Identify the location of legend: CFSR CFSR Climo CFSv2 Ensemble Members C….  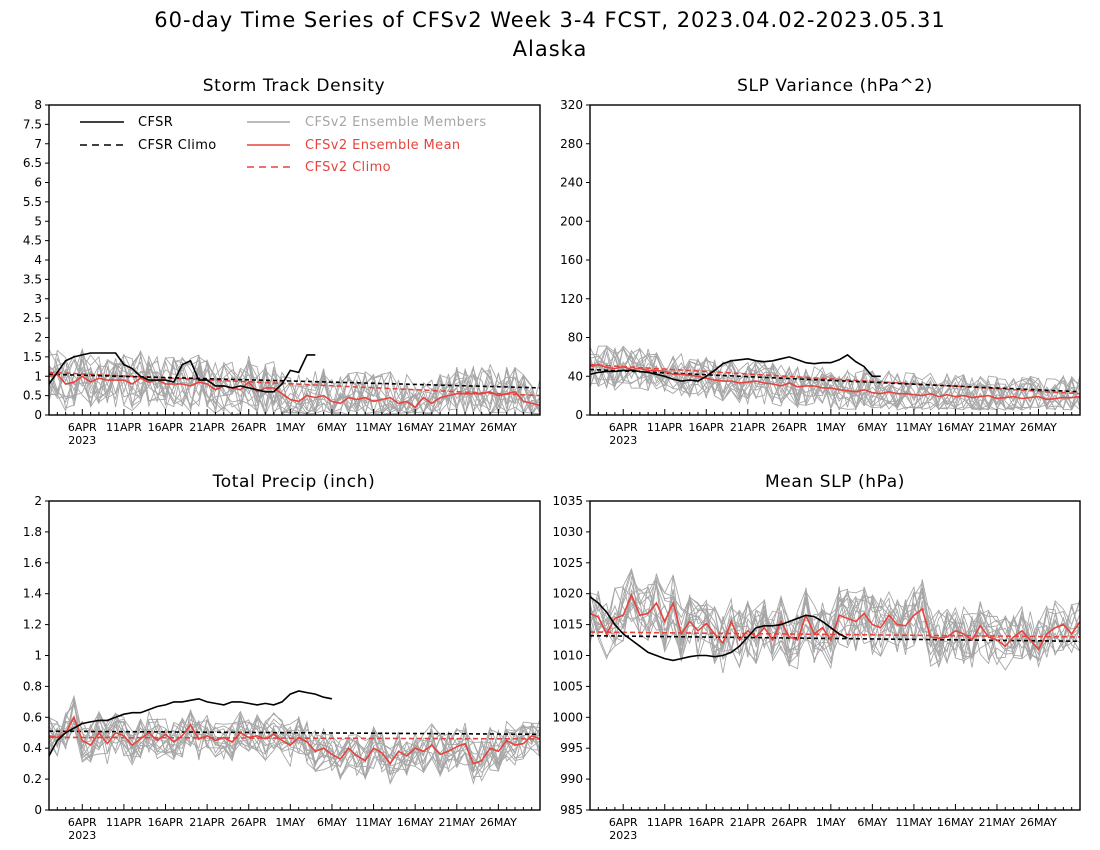
(283, 145).